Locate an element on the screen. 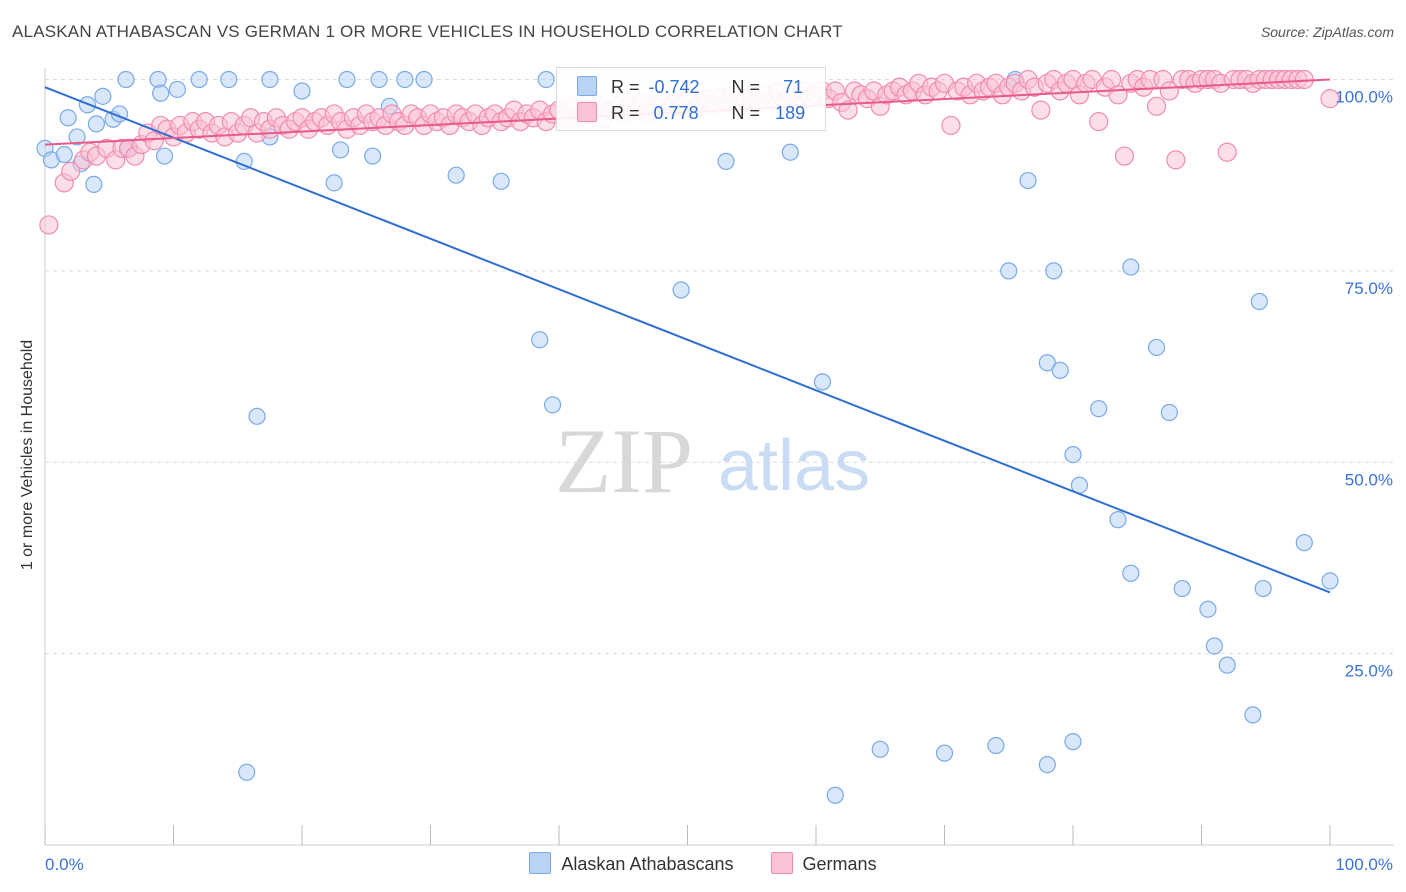 Image resolution: width=1406 pixels, height=892 pixels. x-tick-label: 100.0% is located at coordinates (1364, 864).